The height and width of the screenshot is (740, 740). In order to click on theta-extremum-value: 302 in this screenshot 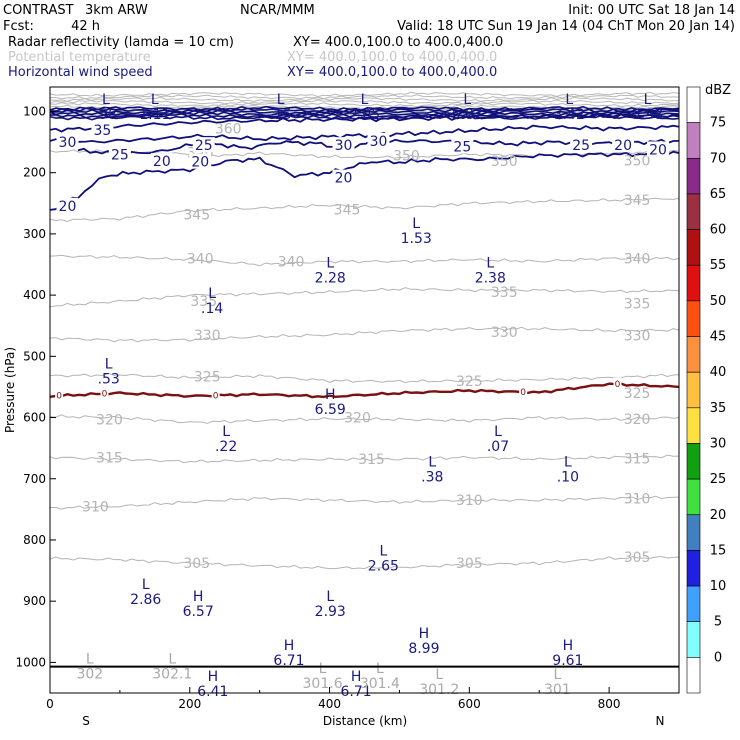, I will do `click(89, 675)`.